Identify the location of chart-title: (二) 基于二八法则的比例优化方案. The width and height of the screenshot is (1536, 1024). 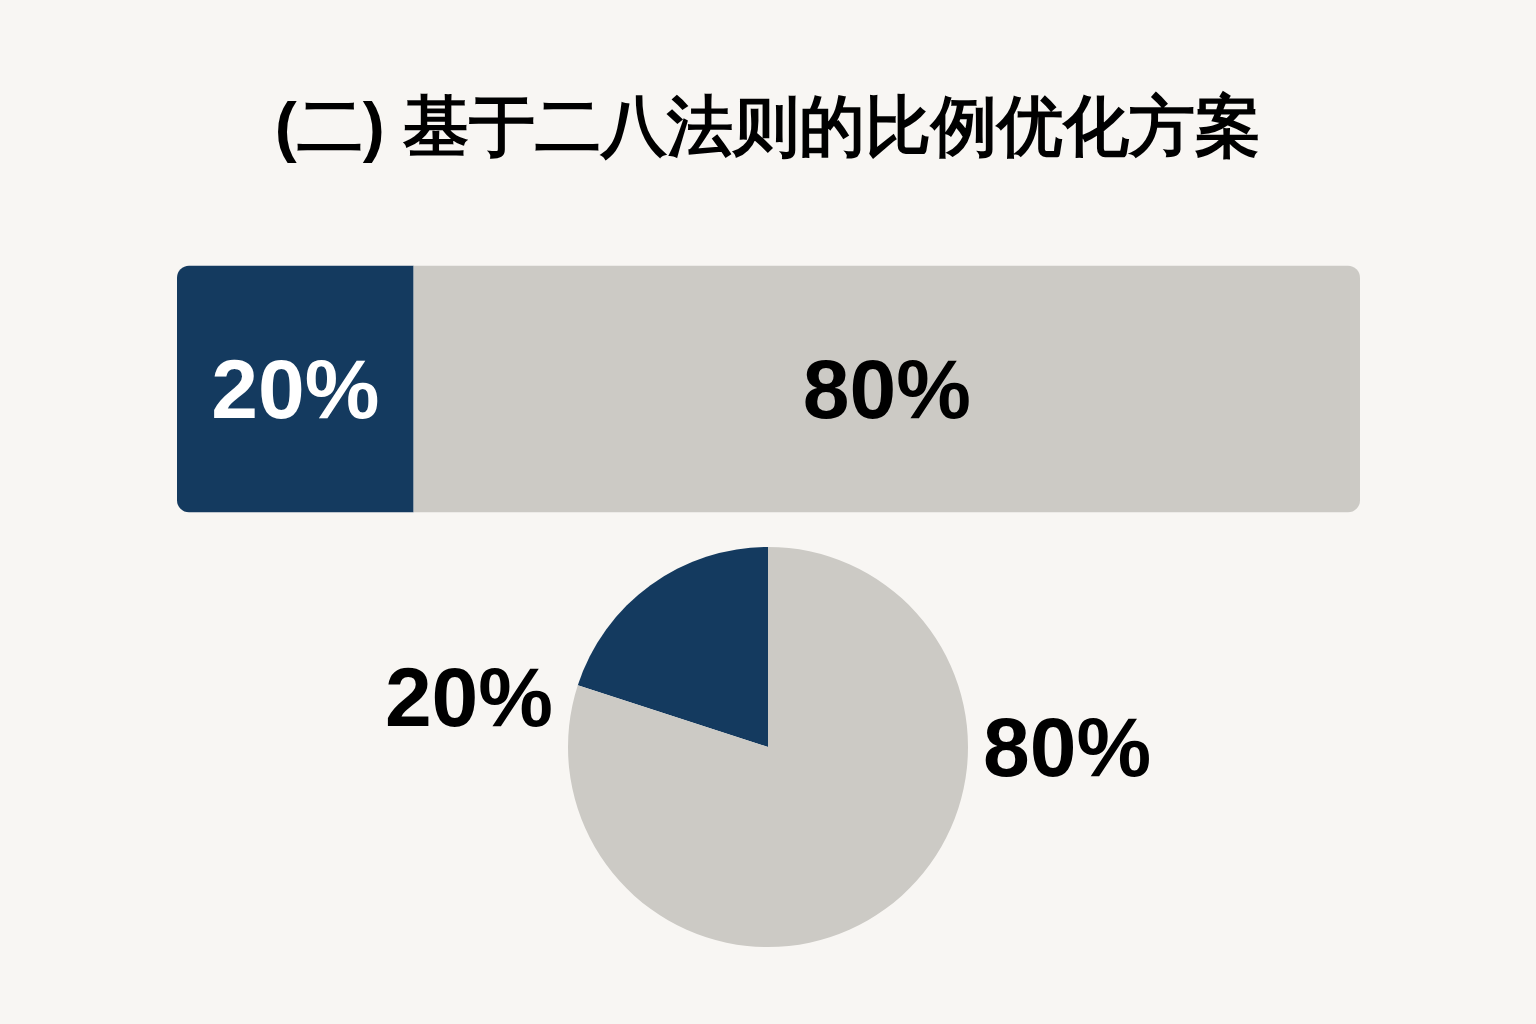
(768, 126).